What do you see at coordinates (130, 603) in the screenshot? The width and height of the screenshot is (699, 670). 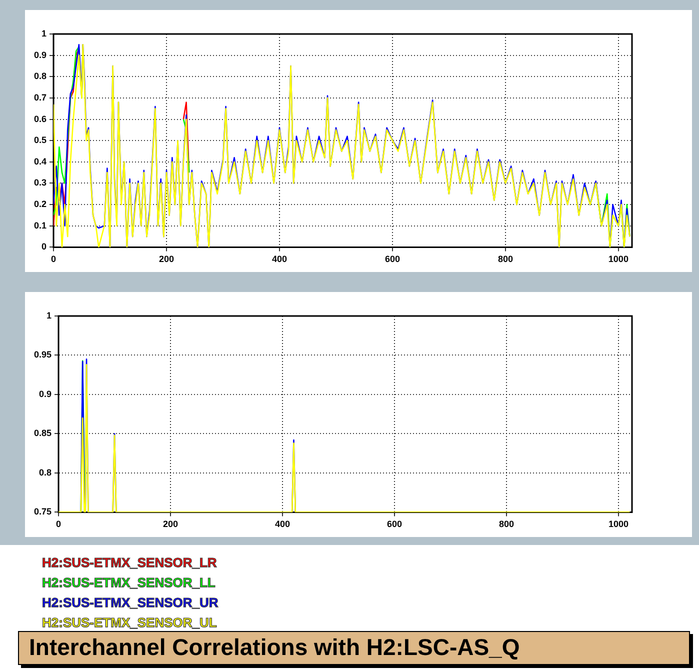 I see `text: H2:SUS-ETMX_SENSOR_UR` at bounding box center [130, 603].